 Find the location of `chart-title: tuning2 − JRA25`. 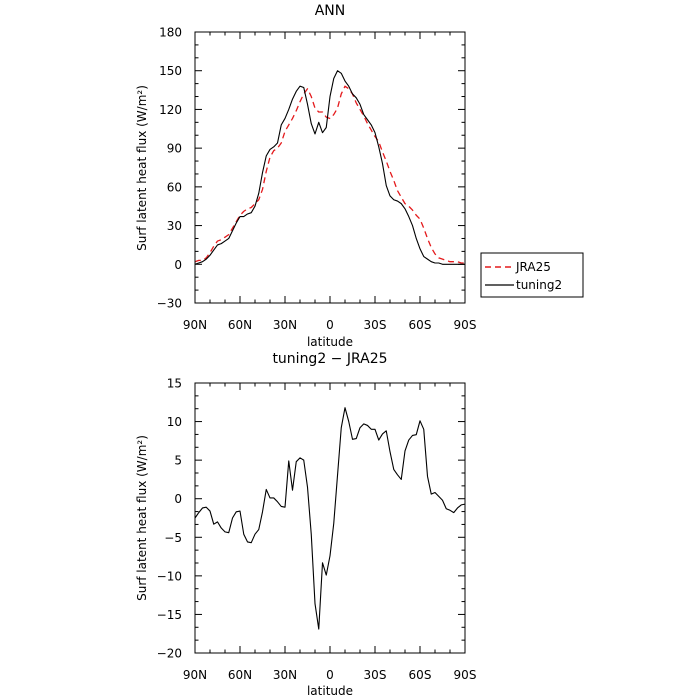

chart-title: tuning2 − JRA25 is located at coordinates (329, 359).